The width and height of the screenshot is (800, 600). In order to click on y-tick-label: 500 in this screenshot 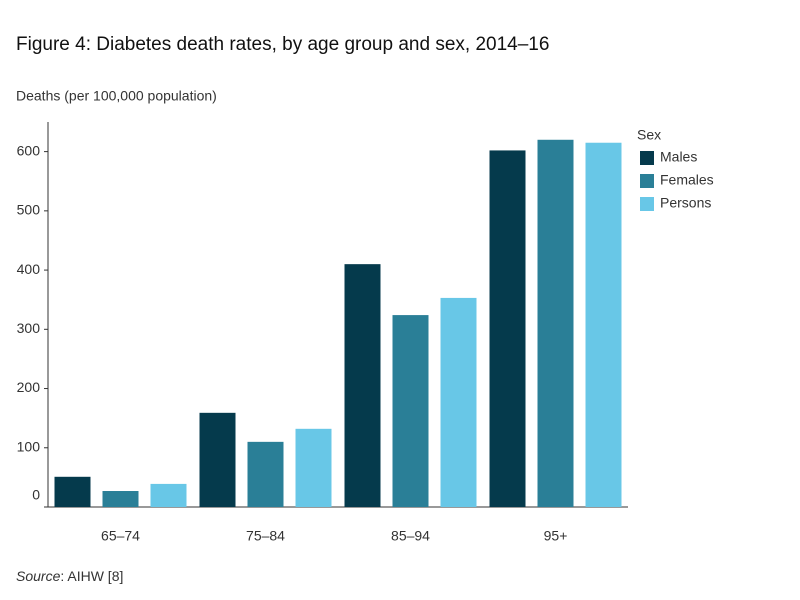, I will do `click(29, 210)`.